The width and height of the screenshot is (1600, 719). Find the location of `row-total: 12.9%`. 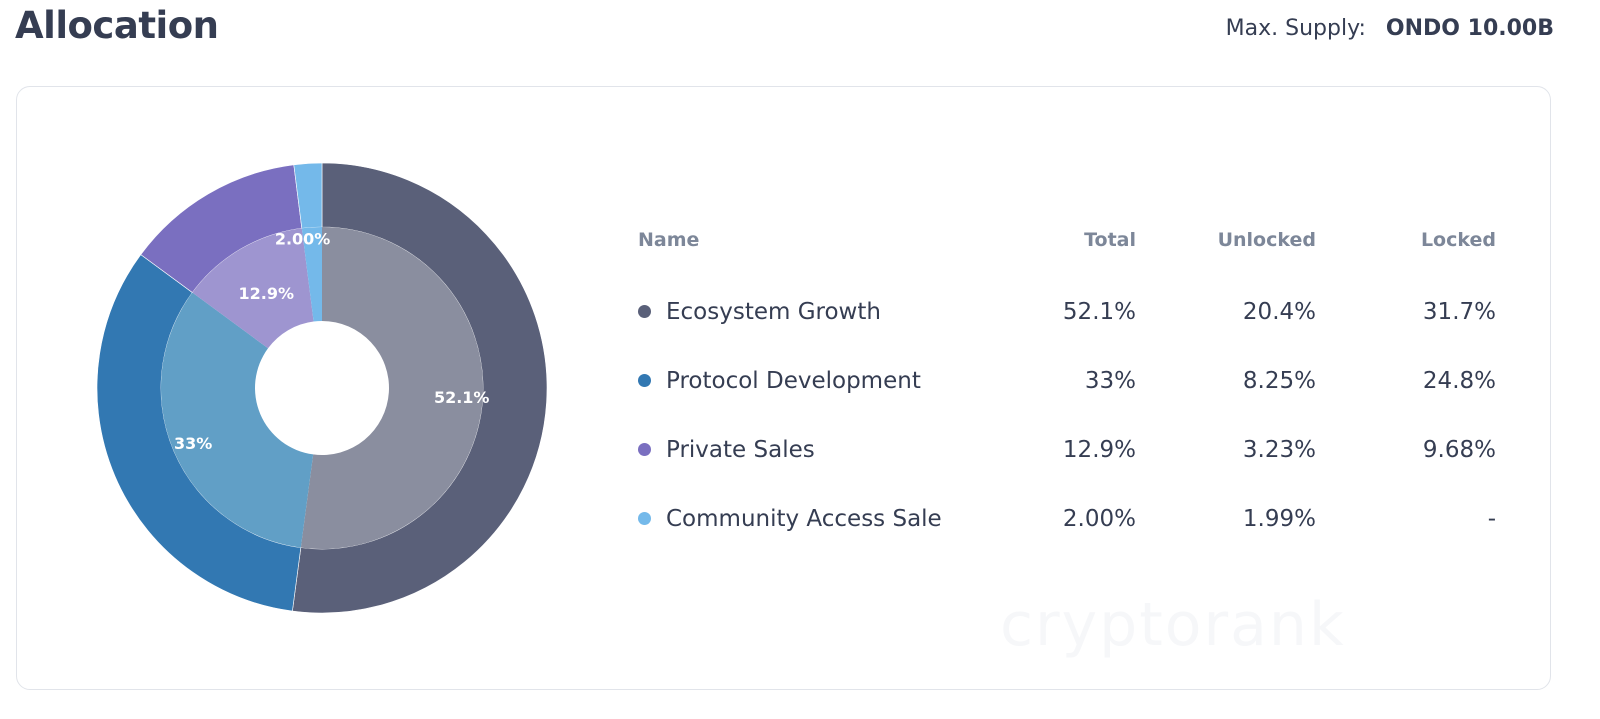

row-total: 12.9% is located at coordinates (1099, 449).